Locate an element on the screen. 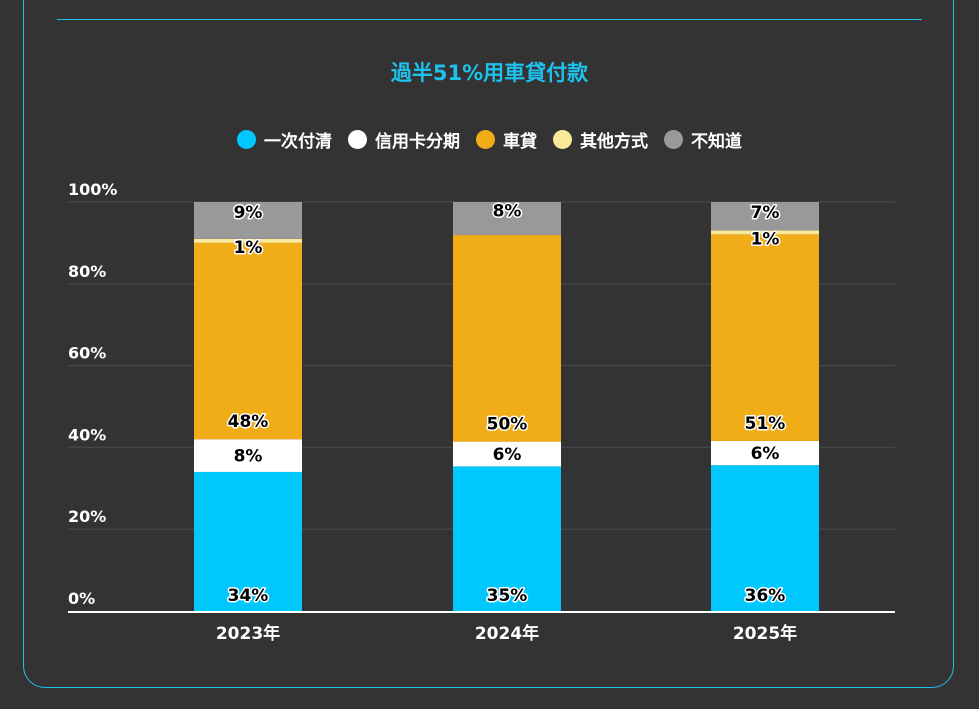 This screenshot has height=709, width=979. y-tick-label: 60% is located at coordinates (87, 353).